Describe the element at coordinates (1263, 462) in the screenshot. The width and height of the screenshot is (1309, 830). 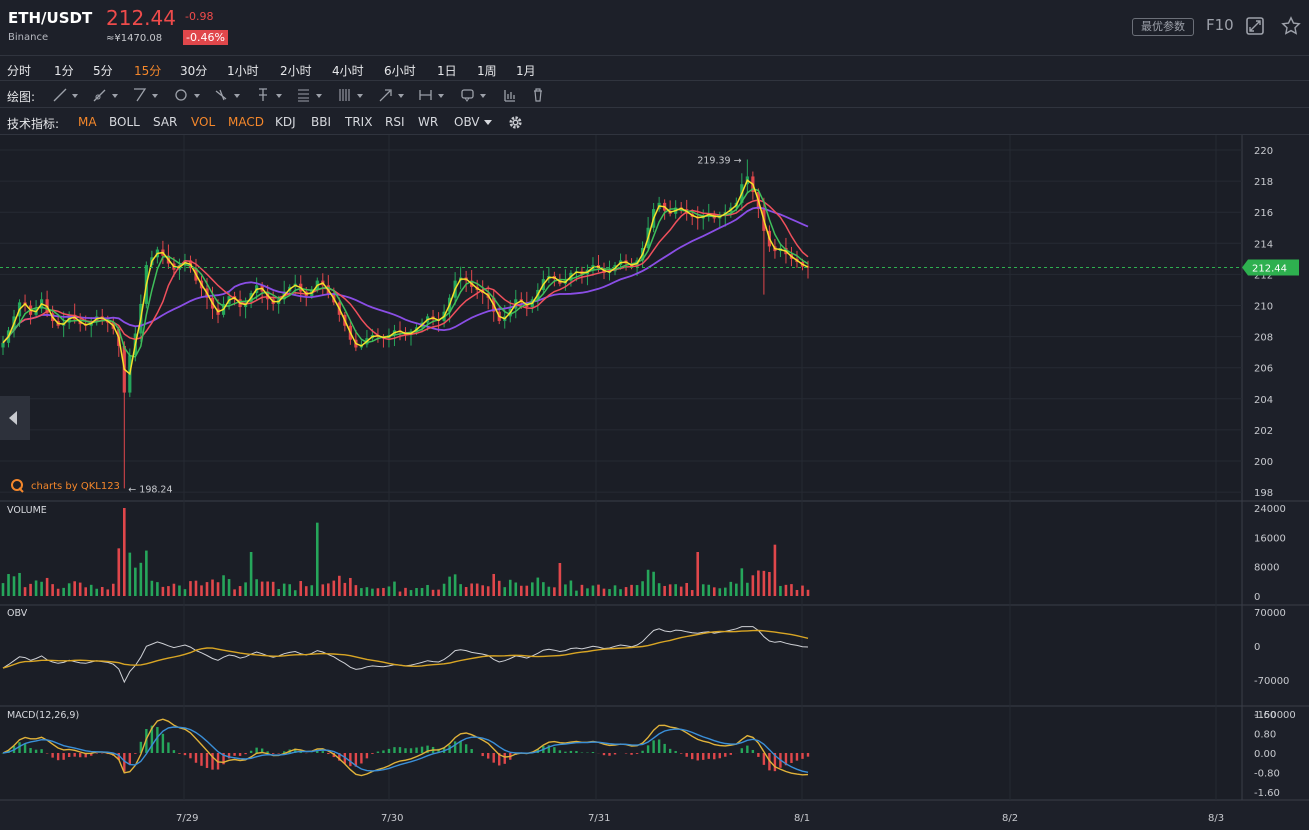
I see `price-tick-label: 200` at that location.